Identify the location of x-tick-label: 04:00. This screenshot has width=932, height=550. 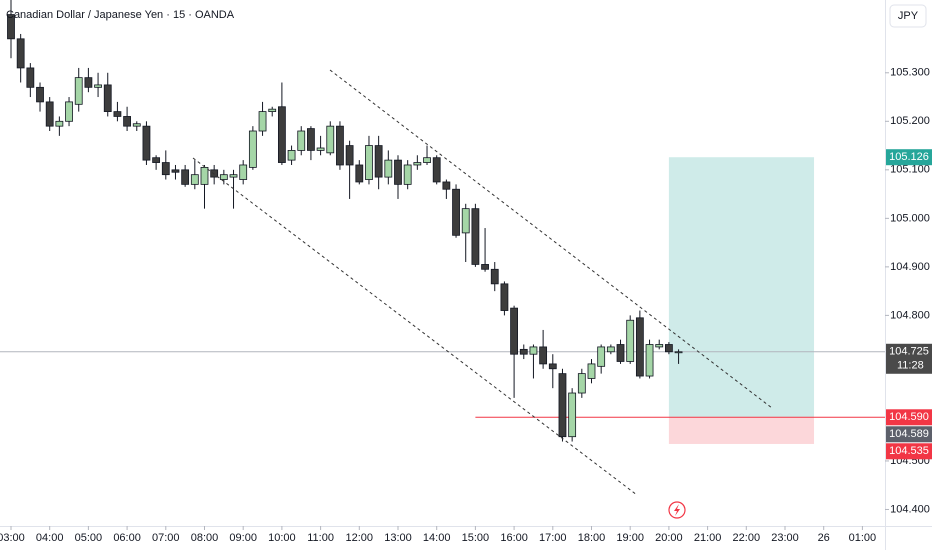
(50, 538).